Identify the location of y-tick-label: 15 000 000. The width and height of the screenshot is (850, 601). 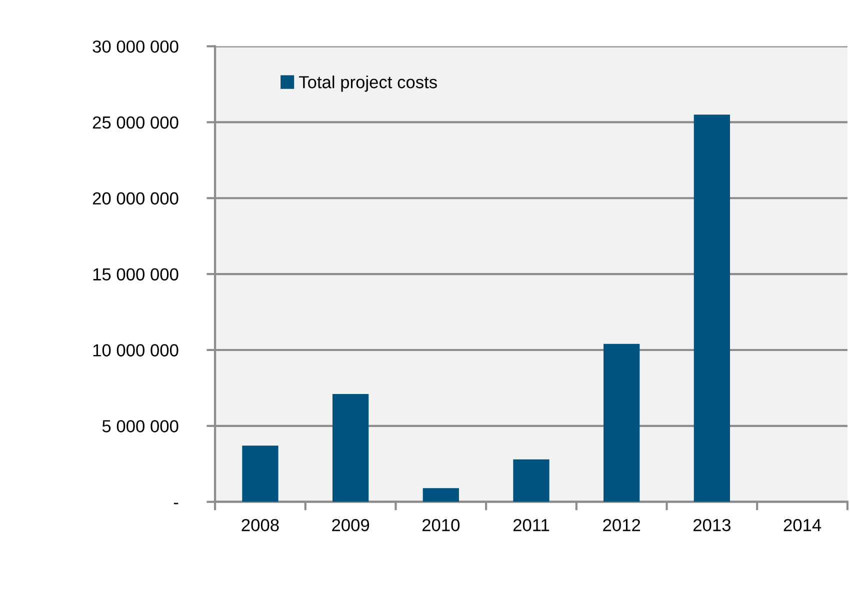
(135, 274).